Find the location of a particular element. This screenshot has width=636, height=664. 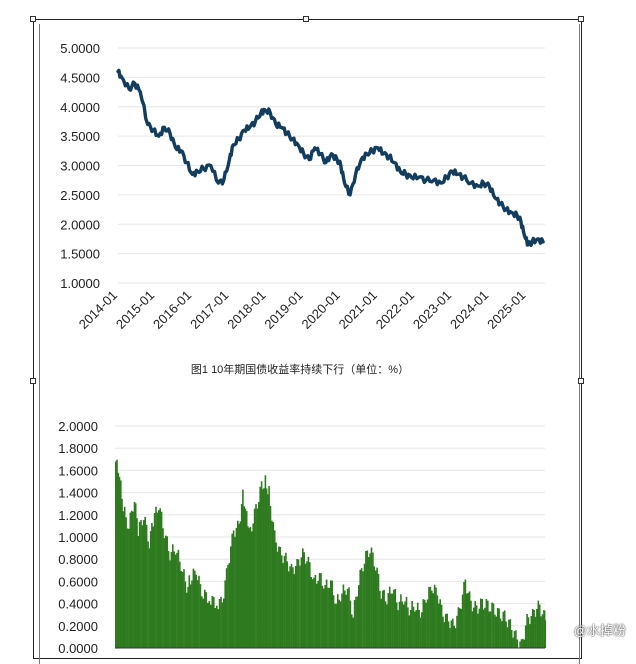

x-tick-label: 2024-01 is located at coordinates (469, 310).